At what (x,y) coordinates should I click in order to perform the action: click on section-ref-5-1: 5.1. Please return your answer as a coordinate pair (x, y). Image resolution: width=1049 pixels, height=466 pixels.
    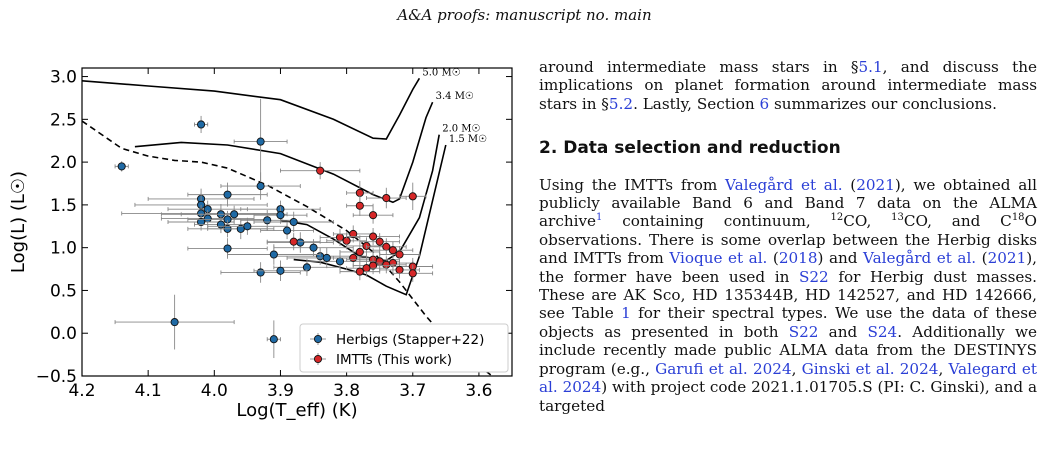
    Looking at the image, I should click on (870, 67).